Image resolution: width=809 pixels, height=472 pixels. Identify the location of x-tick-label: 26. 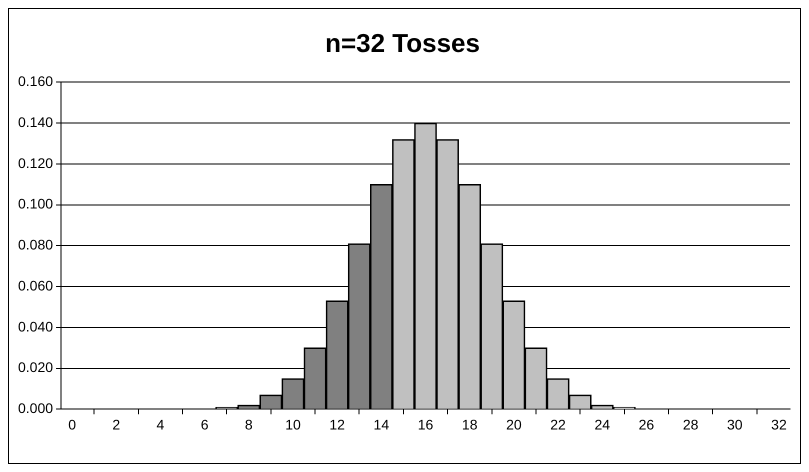
(646, 424).